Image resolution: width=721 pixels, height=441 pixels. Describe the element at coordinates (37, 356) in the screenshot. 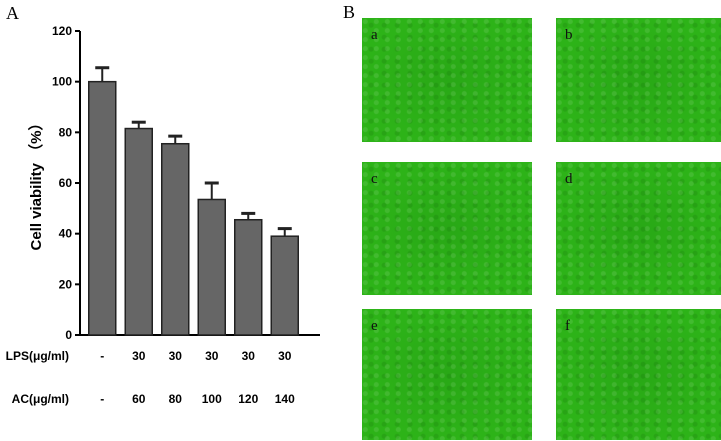

I see `row-label: LPS(μg/ml)` at that location.